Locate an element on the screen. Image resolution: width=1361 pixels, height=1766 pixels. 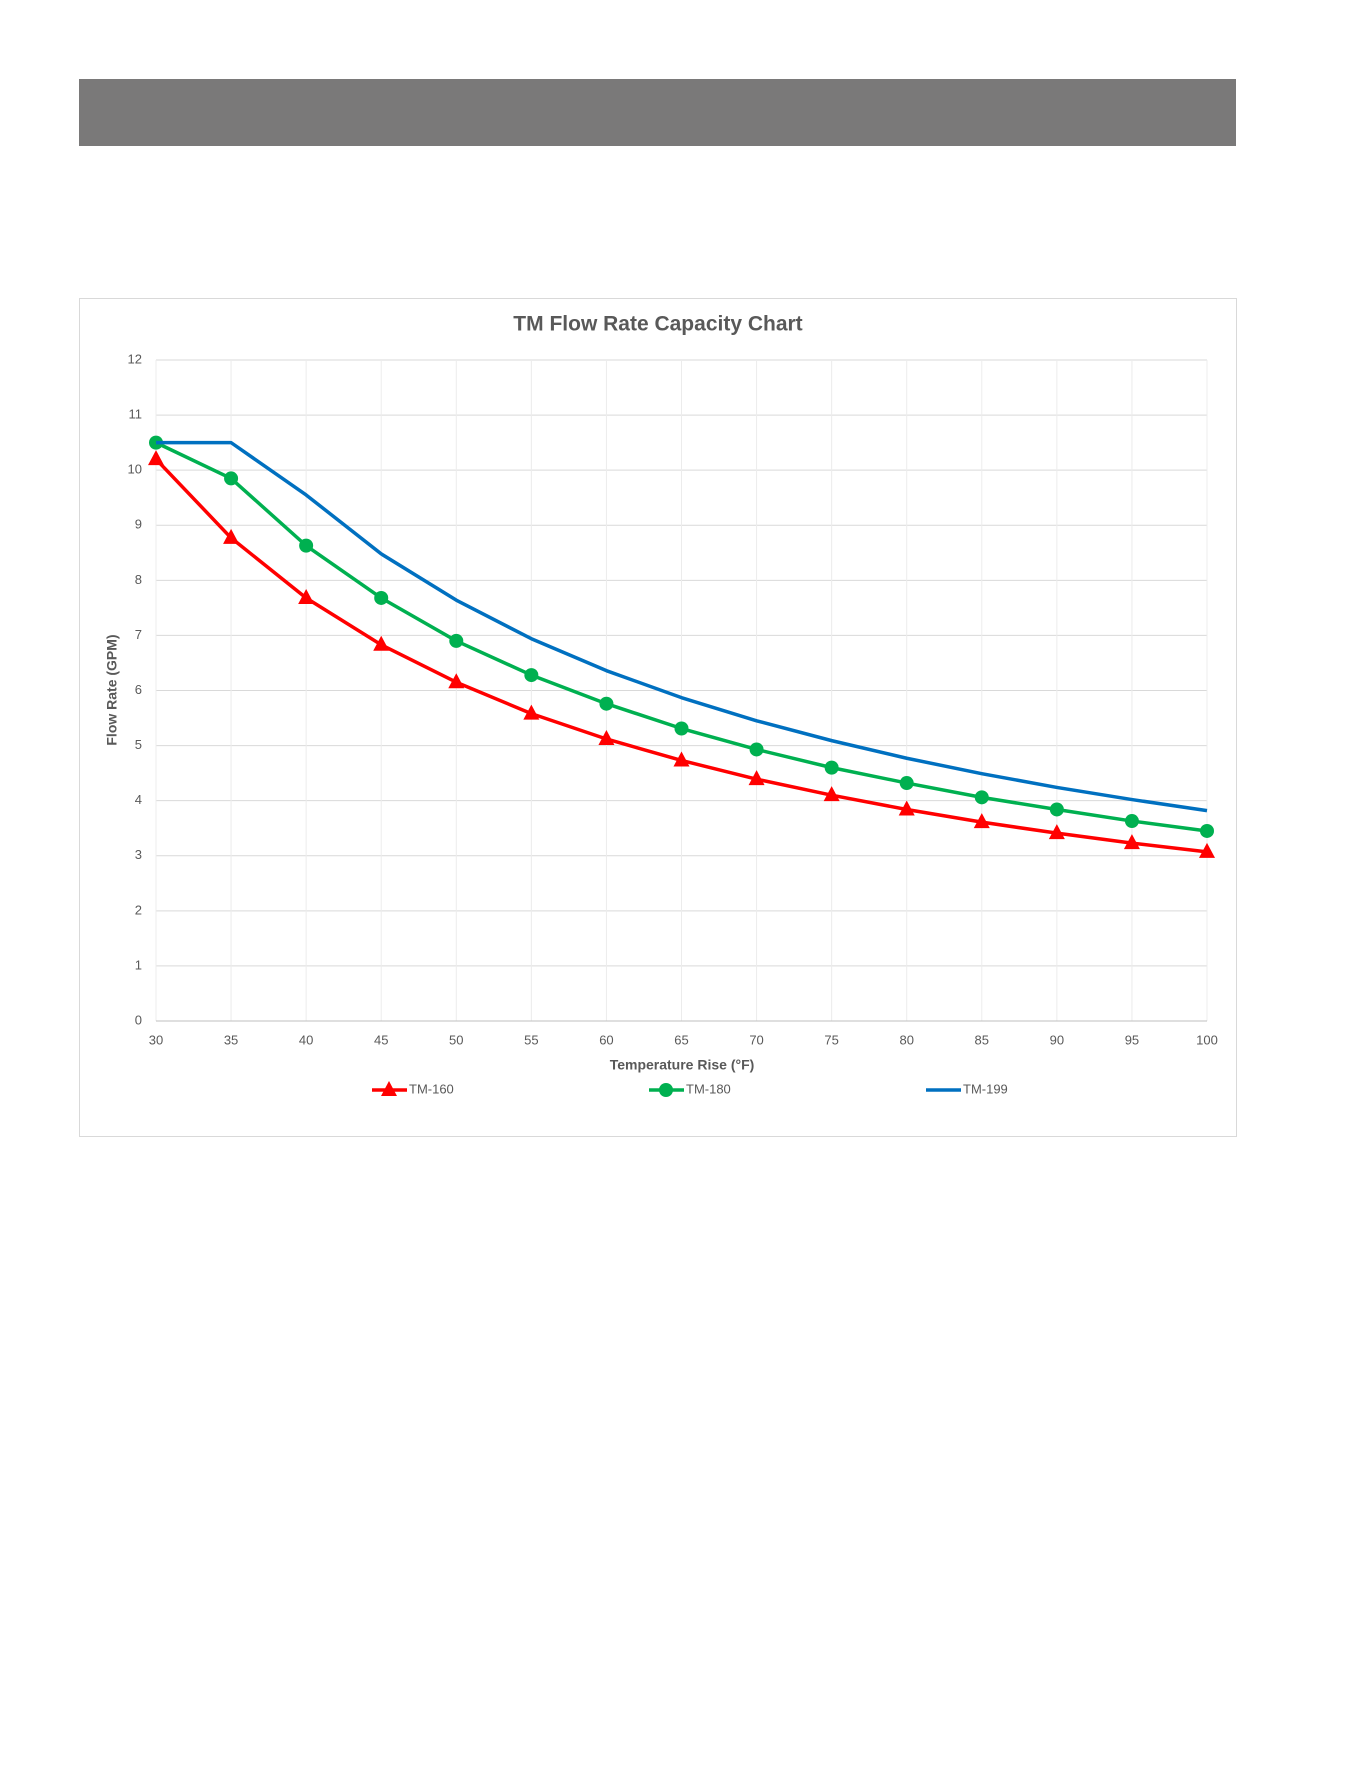
x-tick-label: 85 is located at coordinates (982, 1039).